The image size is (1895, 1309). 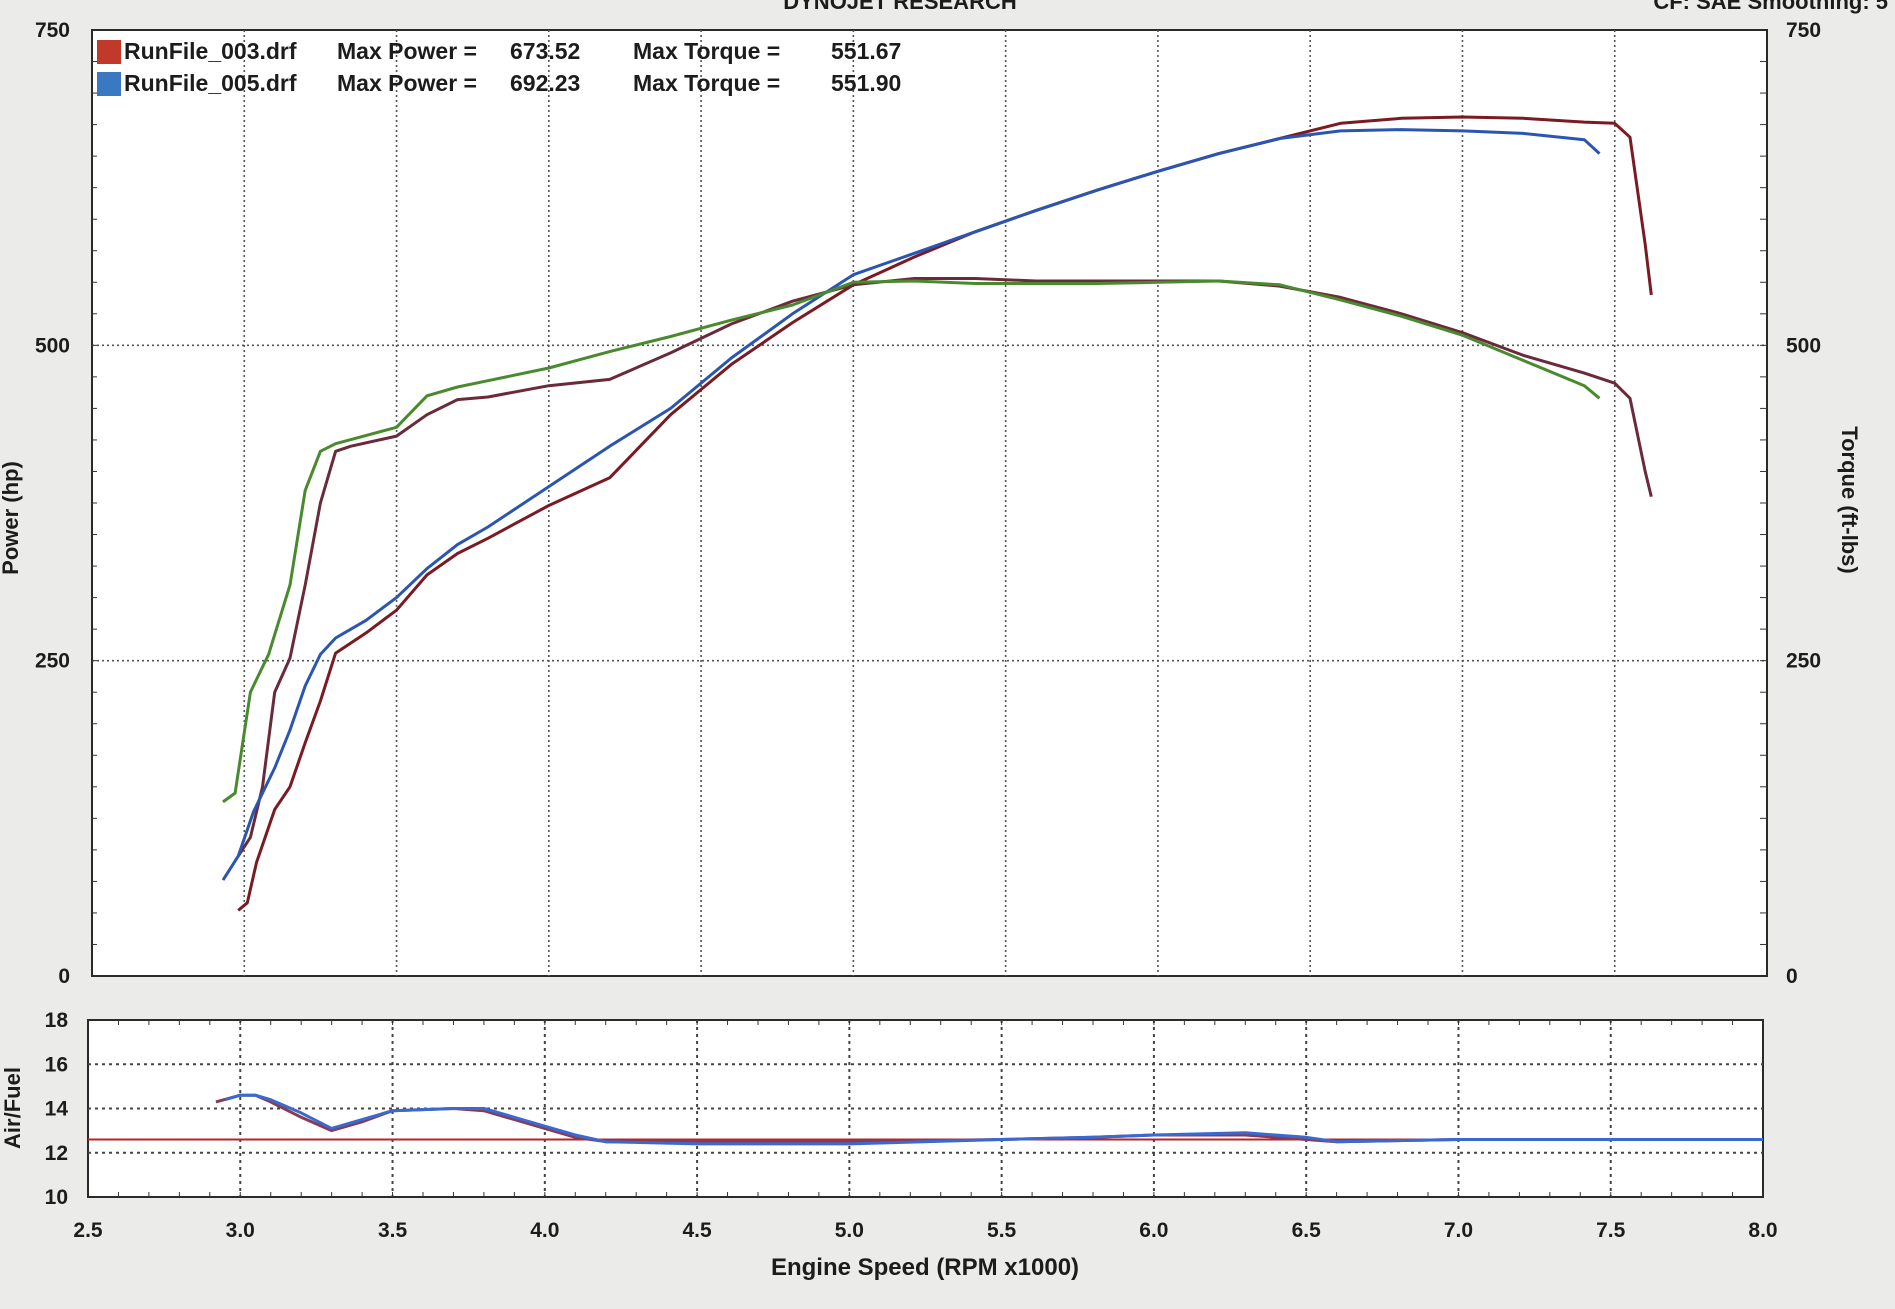 What do you see at coordinates (989, 1118) in the screenshot?
I see `afr-series-runfile-003-drf-afr` at bounding box center [989, 1118].